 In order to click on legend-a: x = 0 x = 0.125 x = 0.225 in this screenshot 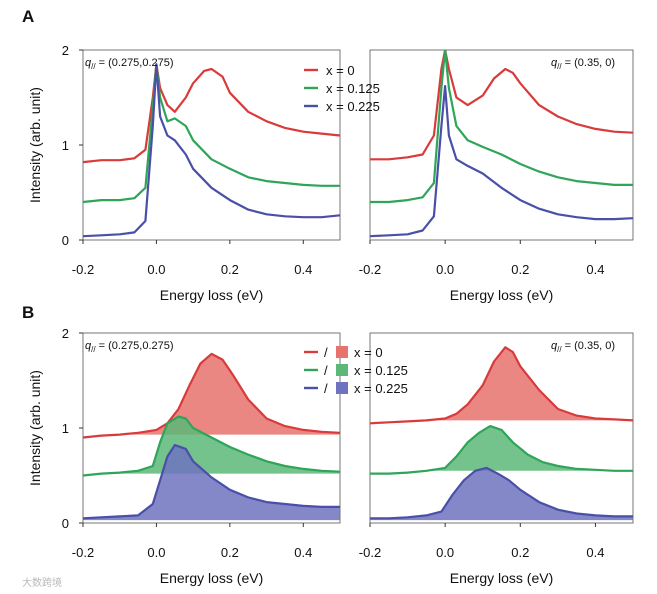, I will do `click(342, 88)`.